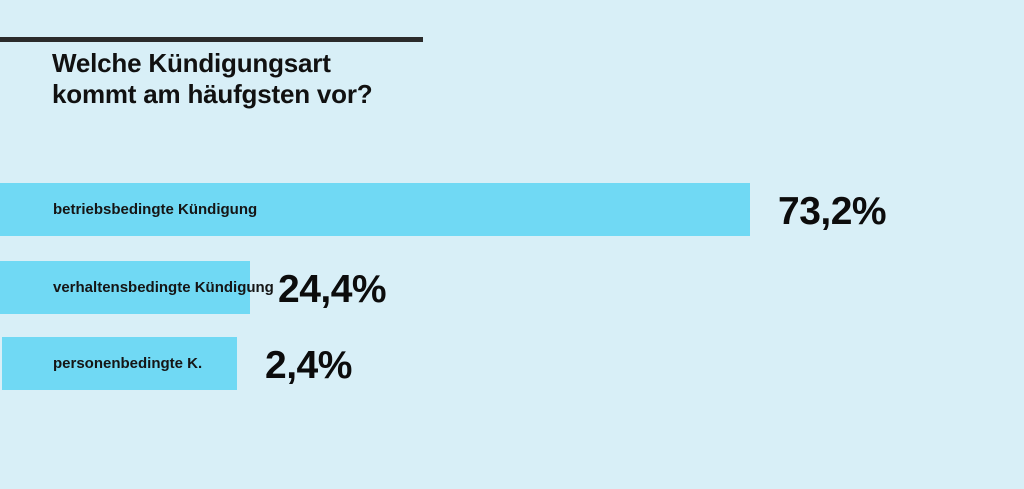 This screenshot has height=489, width=1024. I want to click on data-label-3: 2,4%, so click(308, 365).